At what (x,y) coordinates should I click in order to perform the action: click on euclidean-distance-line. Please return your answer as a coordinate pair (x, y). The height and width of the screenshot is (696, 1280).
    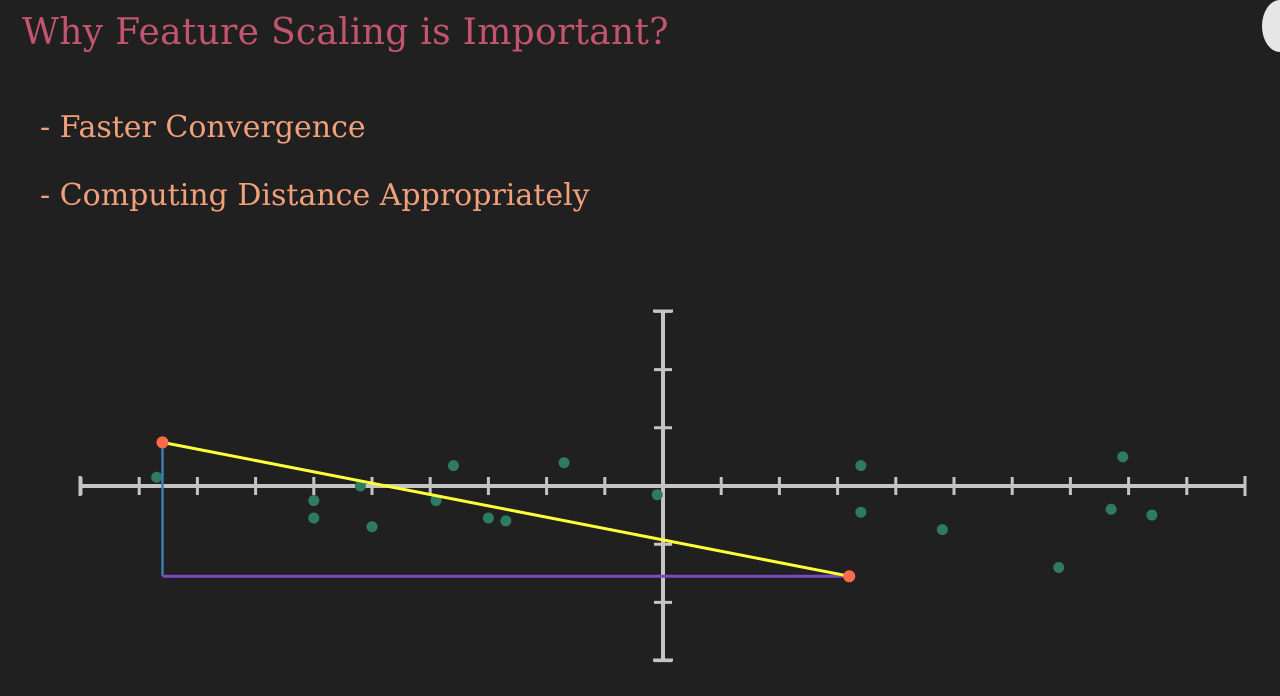
    Looking at the image, I should click on (506, 509).